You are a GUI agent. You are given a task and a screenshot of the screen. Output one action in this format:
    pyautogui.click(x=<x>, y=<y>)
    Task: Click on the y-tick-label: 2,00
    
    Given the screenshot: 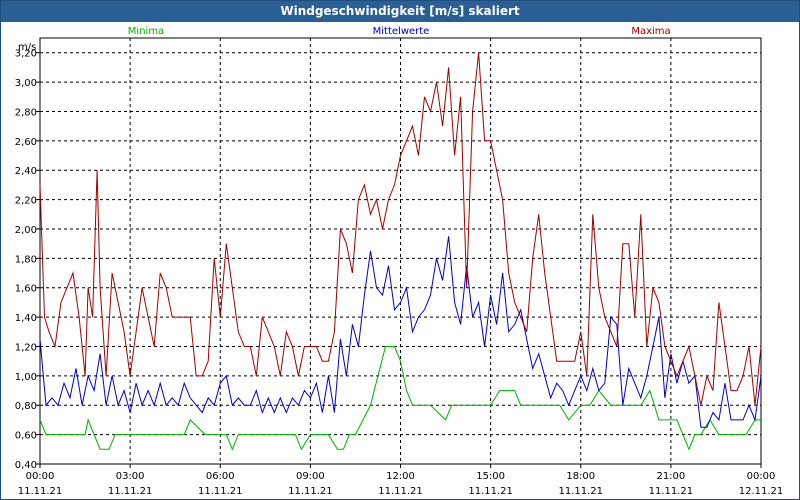 What is the action you would take?
    pyautogui.click(x=26, y=230)
    